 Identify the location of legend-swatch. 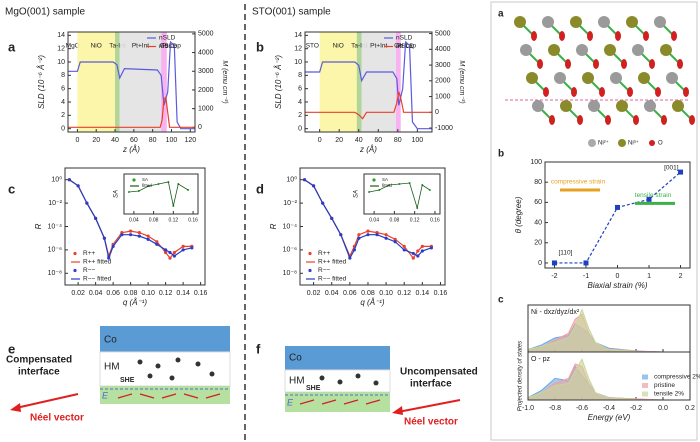
(645, 394).